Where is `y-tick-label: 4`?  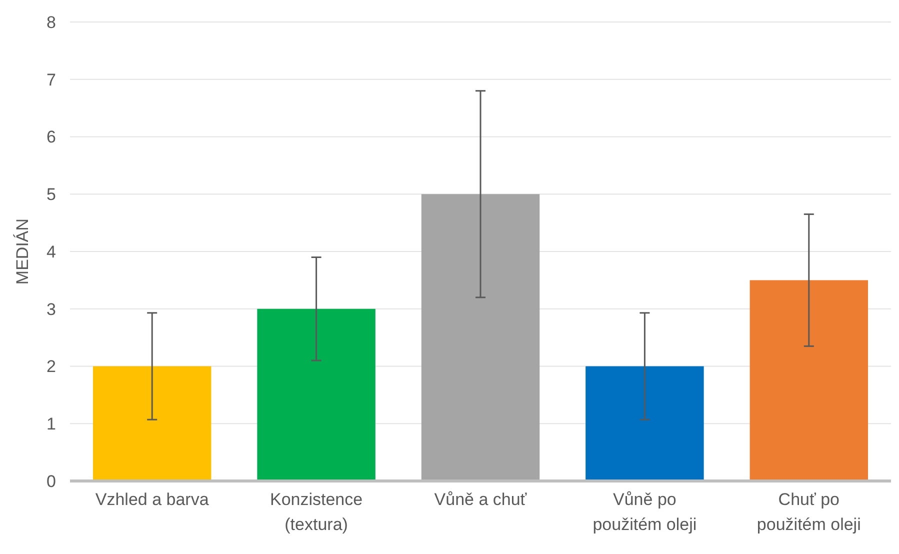
y-tick-label: 4 is located at coordinates (51, 252).